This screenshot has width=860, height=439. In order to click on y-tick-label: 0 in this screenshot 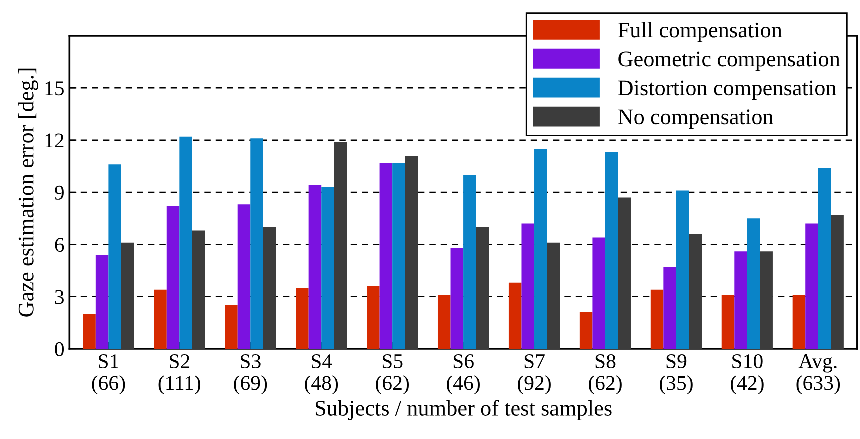, I will do `click(59, 349)`.